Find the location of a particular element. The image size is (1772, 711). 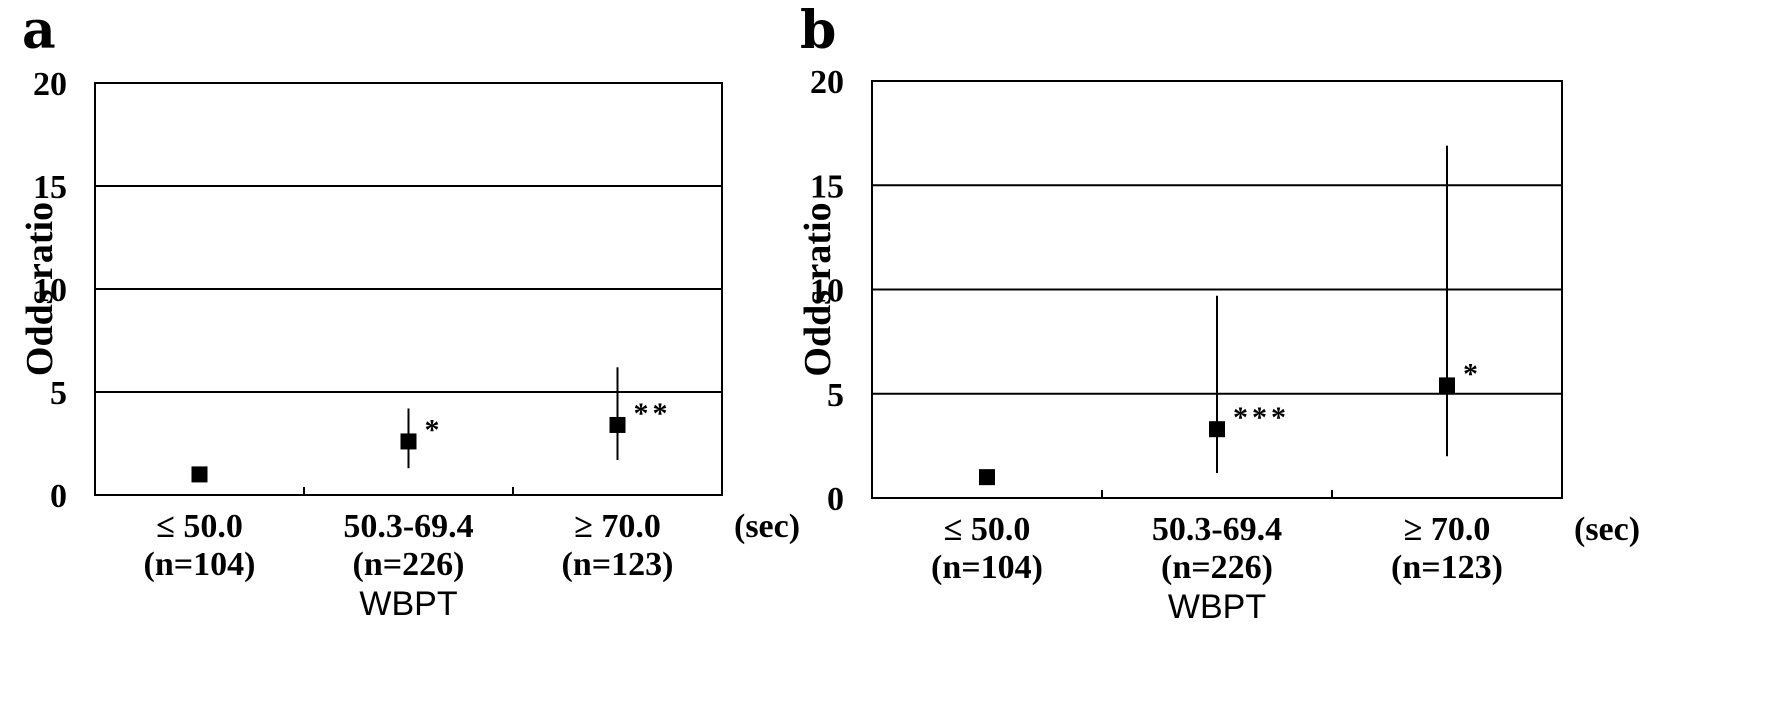

panel-letter: a is located at coordinates (39, 30).